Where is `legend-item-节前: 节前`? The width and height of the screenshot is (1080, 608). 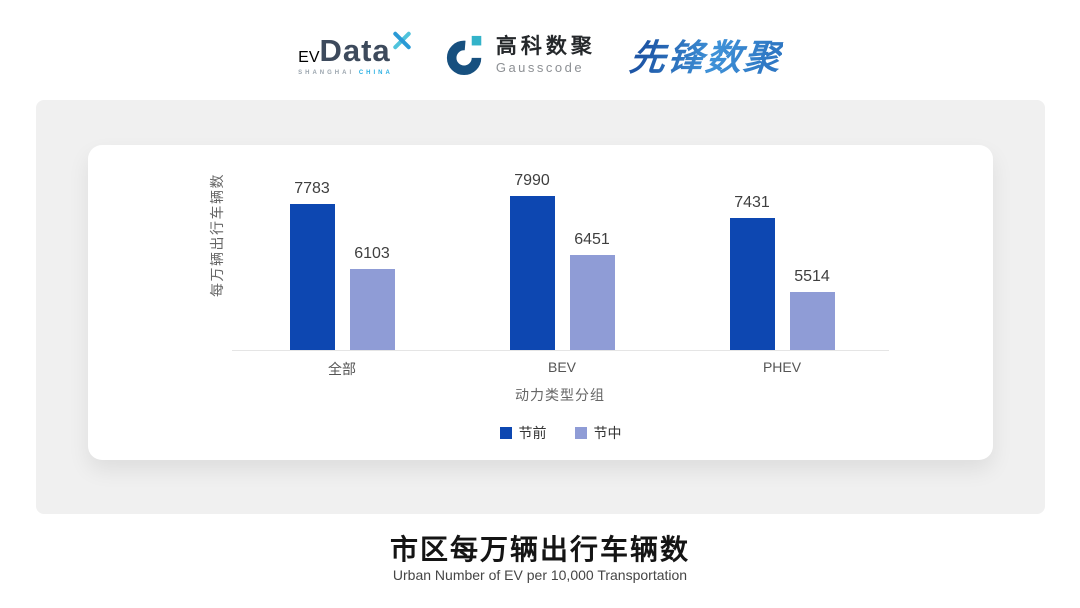
legend-item-节前: 节前 is located at coordinates (523, 433).